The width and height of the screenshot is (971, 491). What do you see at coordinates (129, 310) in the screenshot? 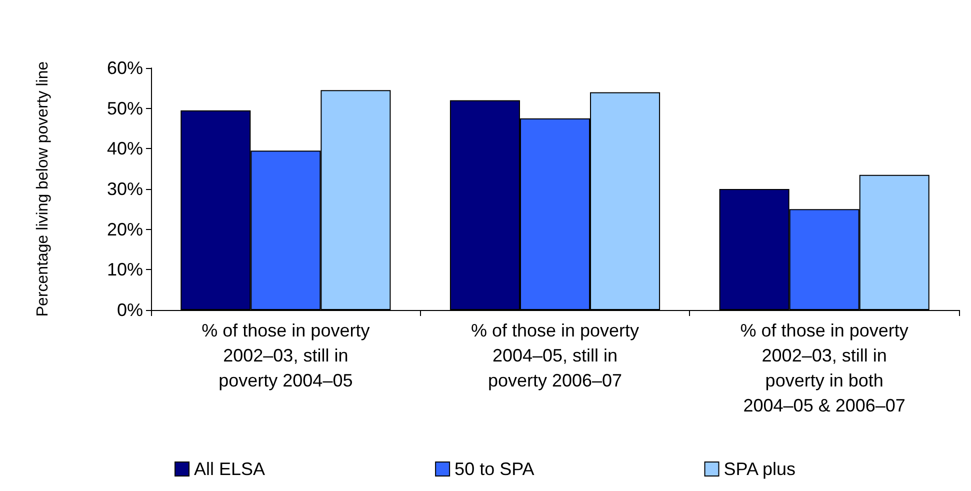
I see `y-tick-label: 0%` at bounding box center [129, 310].